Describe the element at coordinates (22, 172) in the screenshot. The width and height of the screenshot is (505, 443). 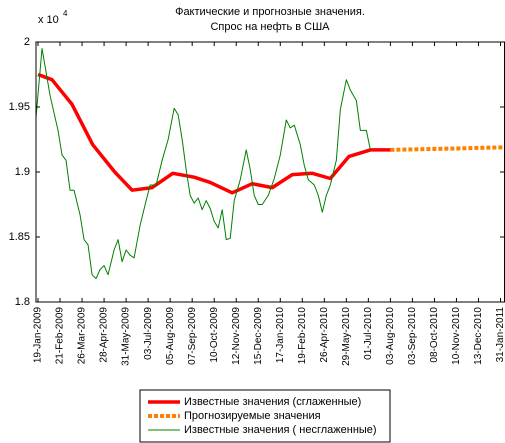
I see `y-tick-label: 1.9` at that location.